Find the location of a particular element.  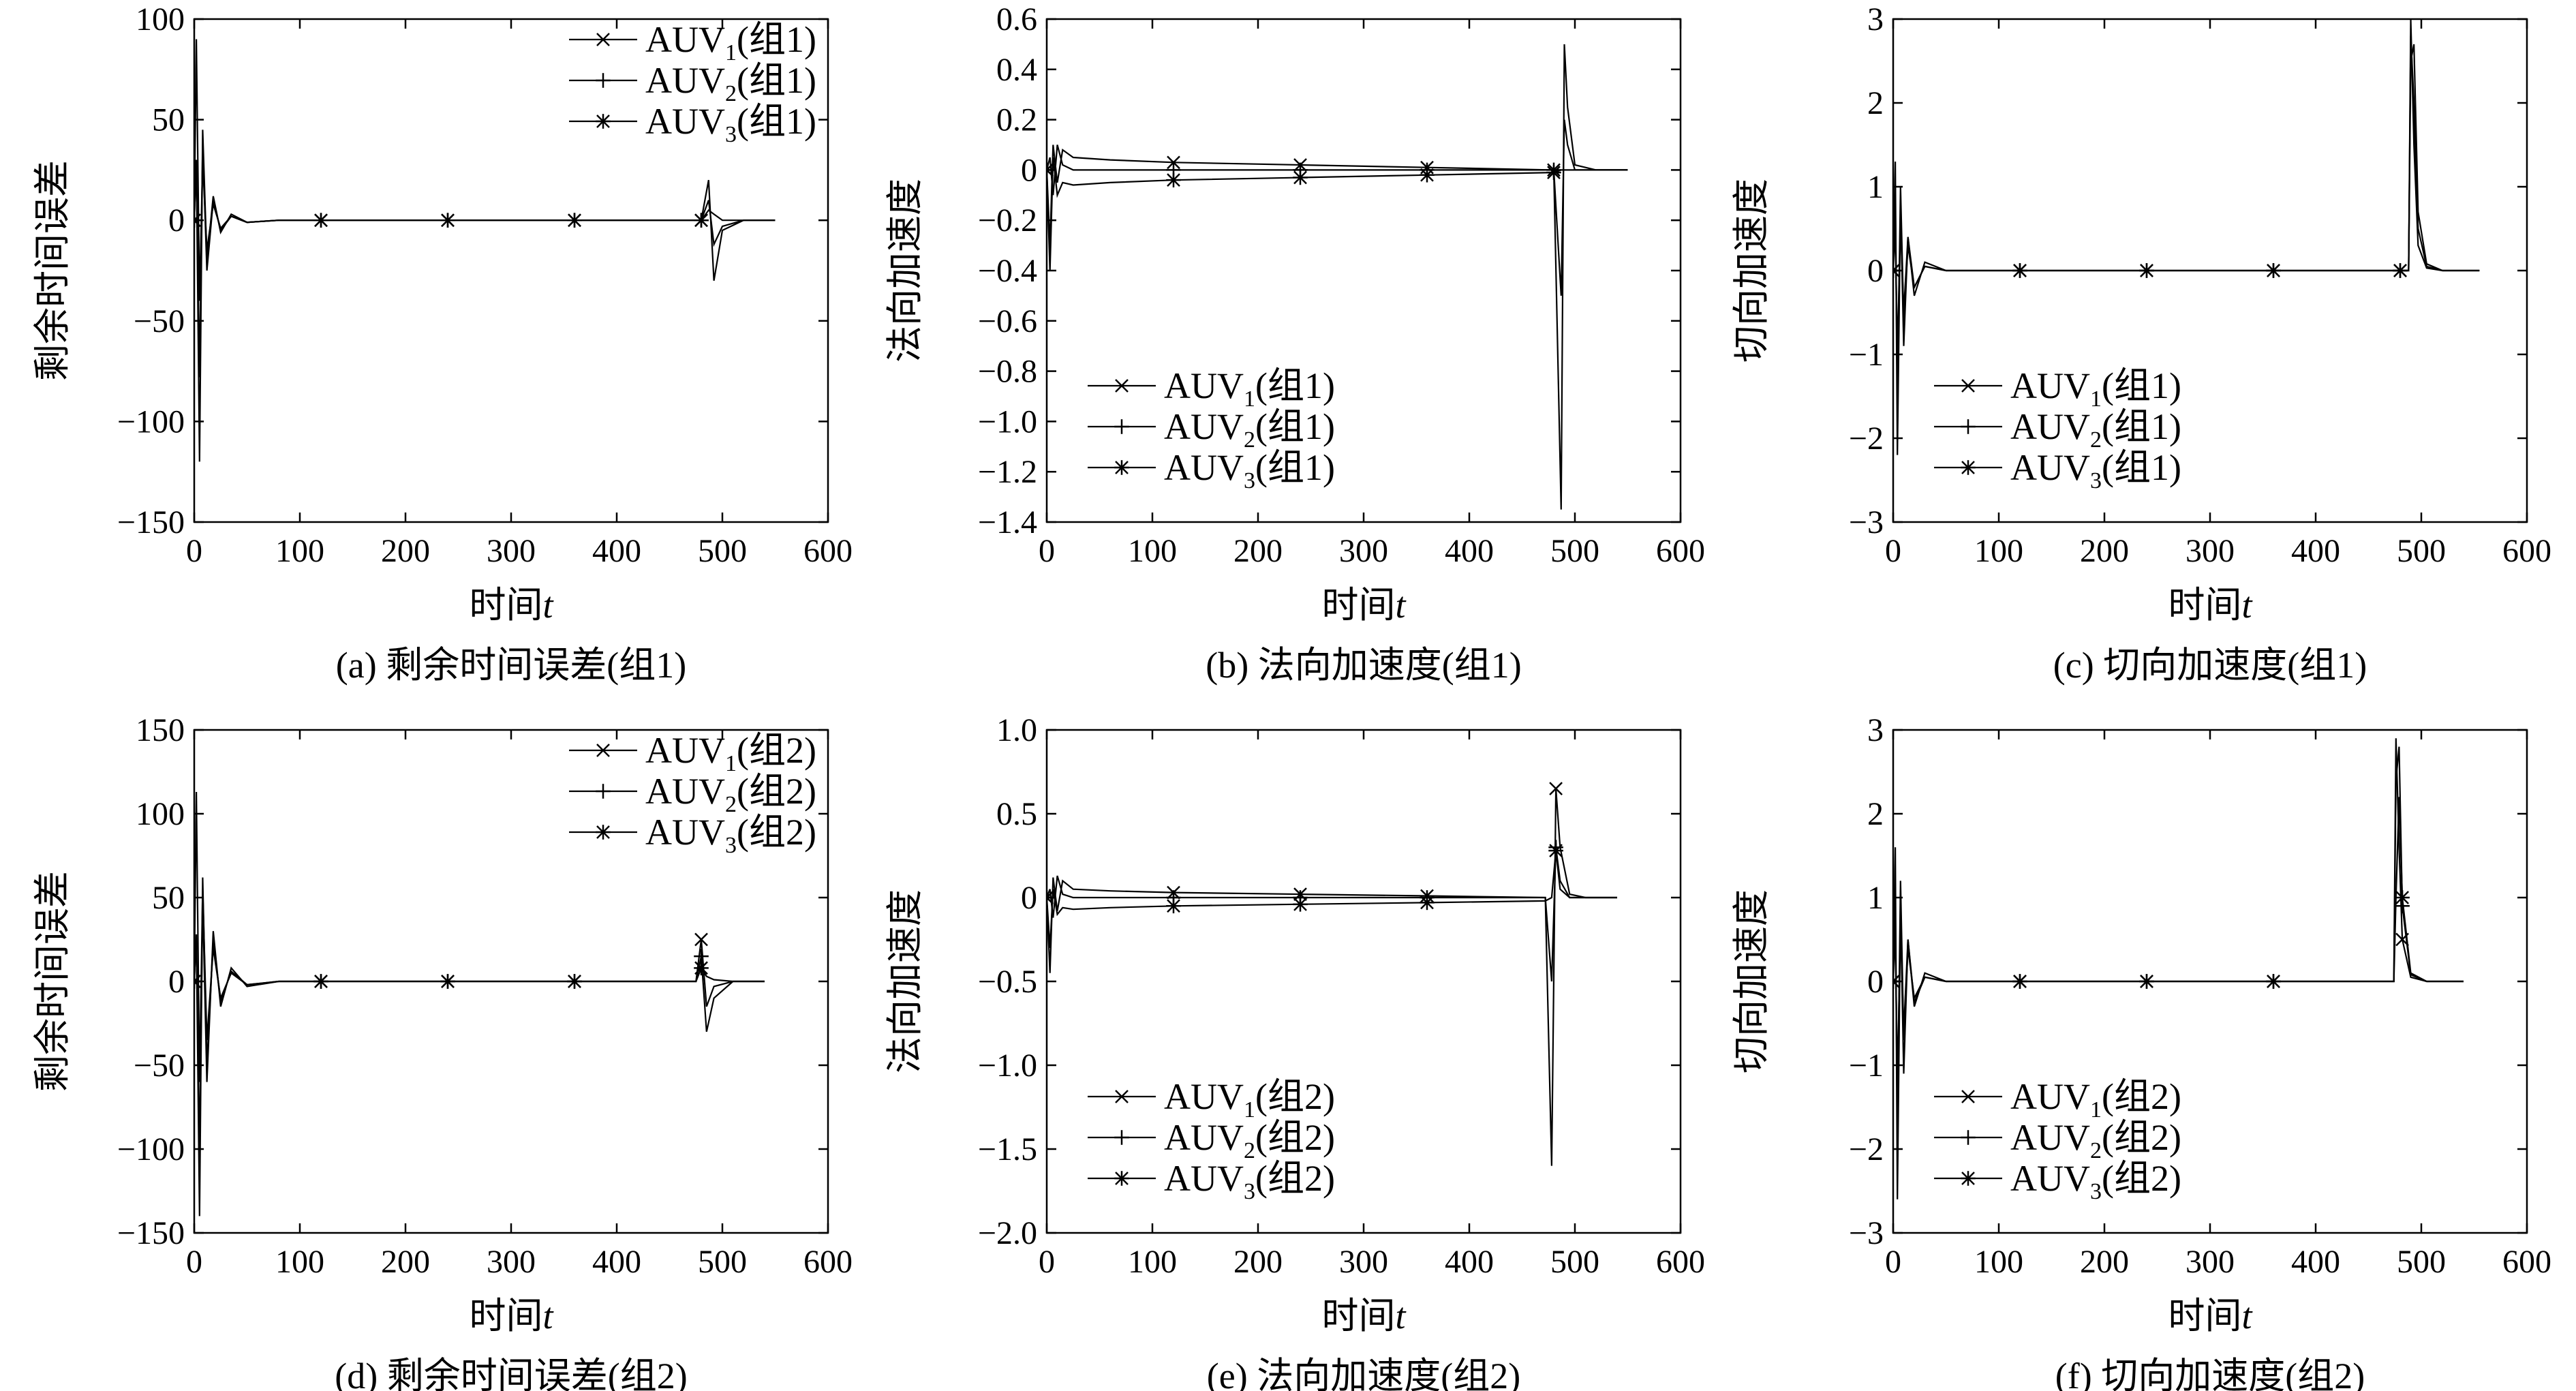

legend-label: AUV1(组2) is located at coordinates (730, 753).